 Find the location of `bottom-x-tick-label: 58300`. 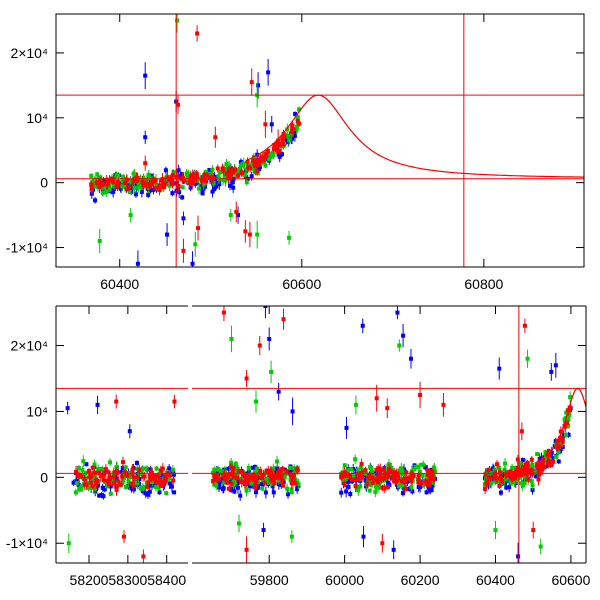

bottom-x-tick-label: 58300 is located at coordinates (127, 580).